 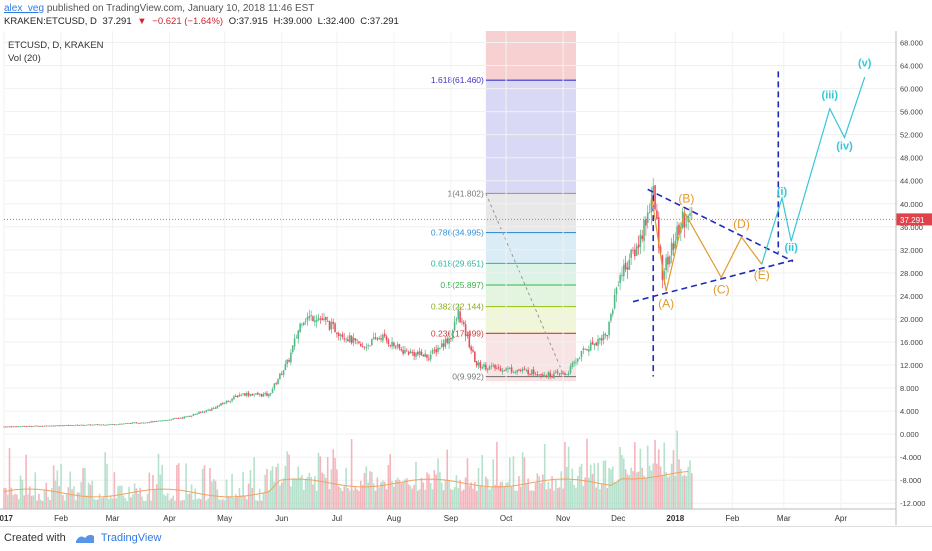 What do you see at coordinates (911, 181) in the screenshot?
I see `y-tick-label: 44.000` at bounding box center [911, 181].